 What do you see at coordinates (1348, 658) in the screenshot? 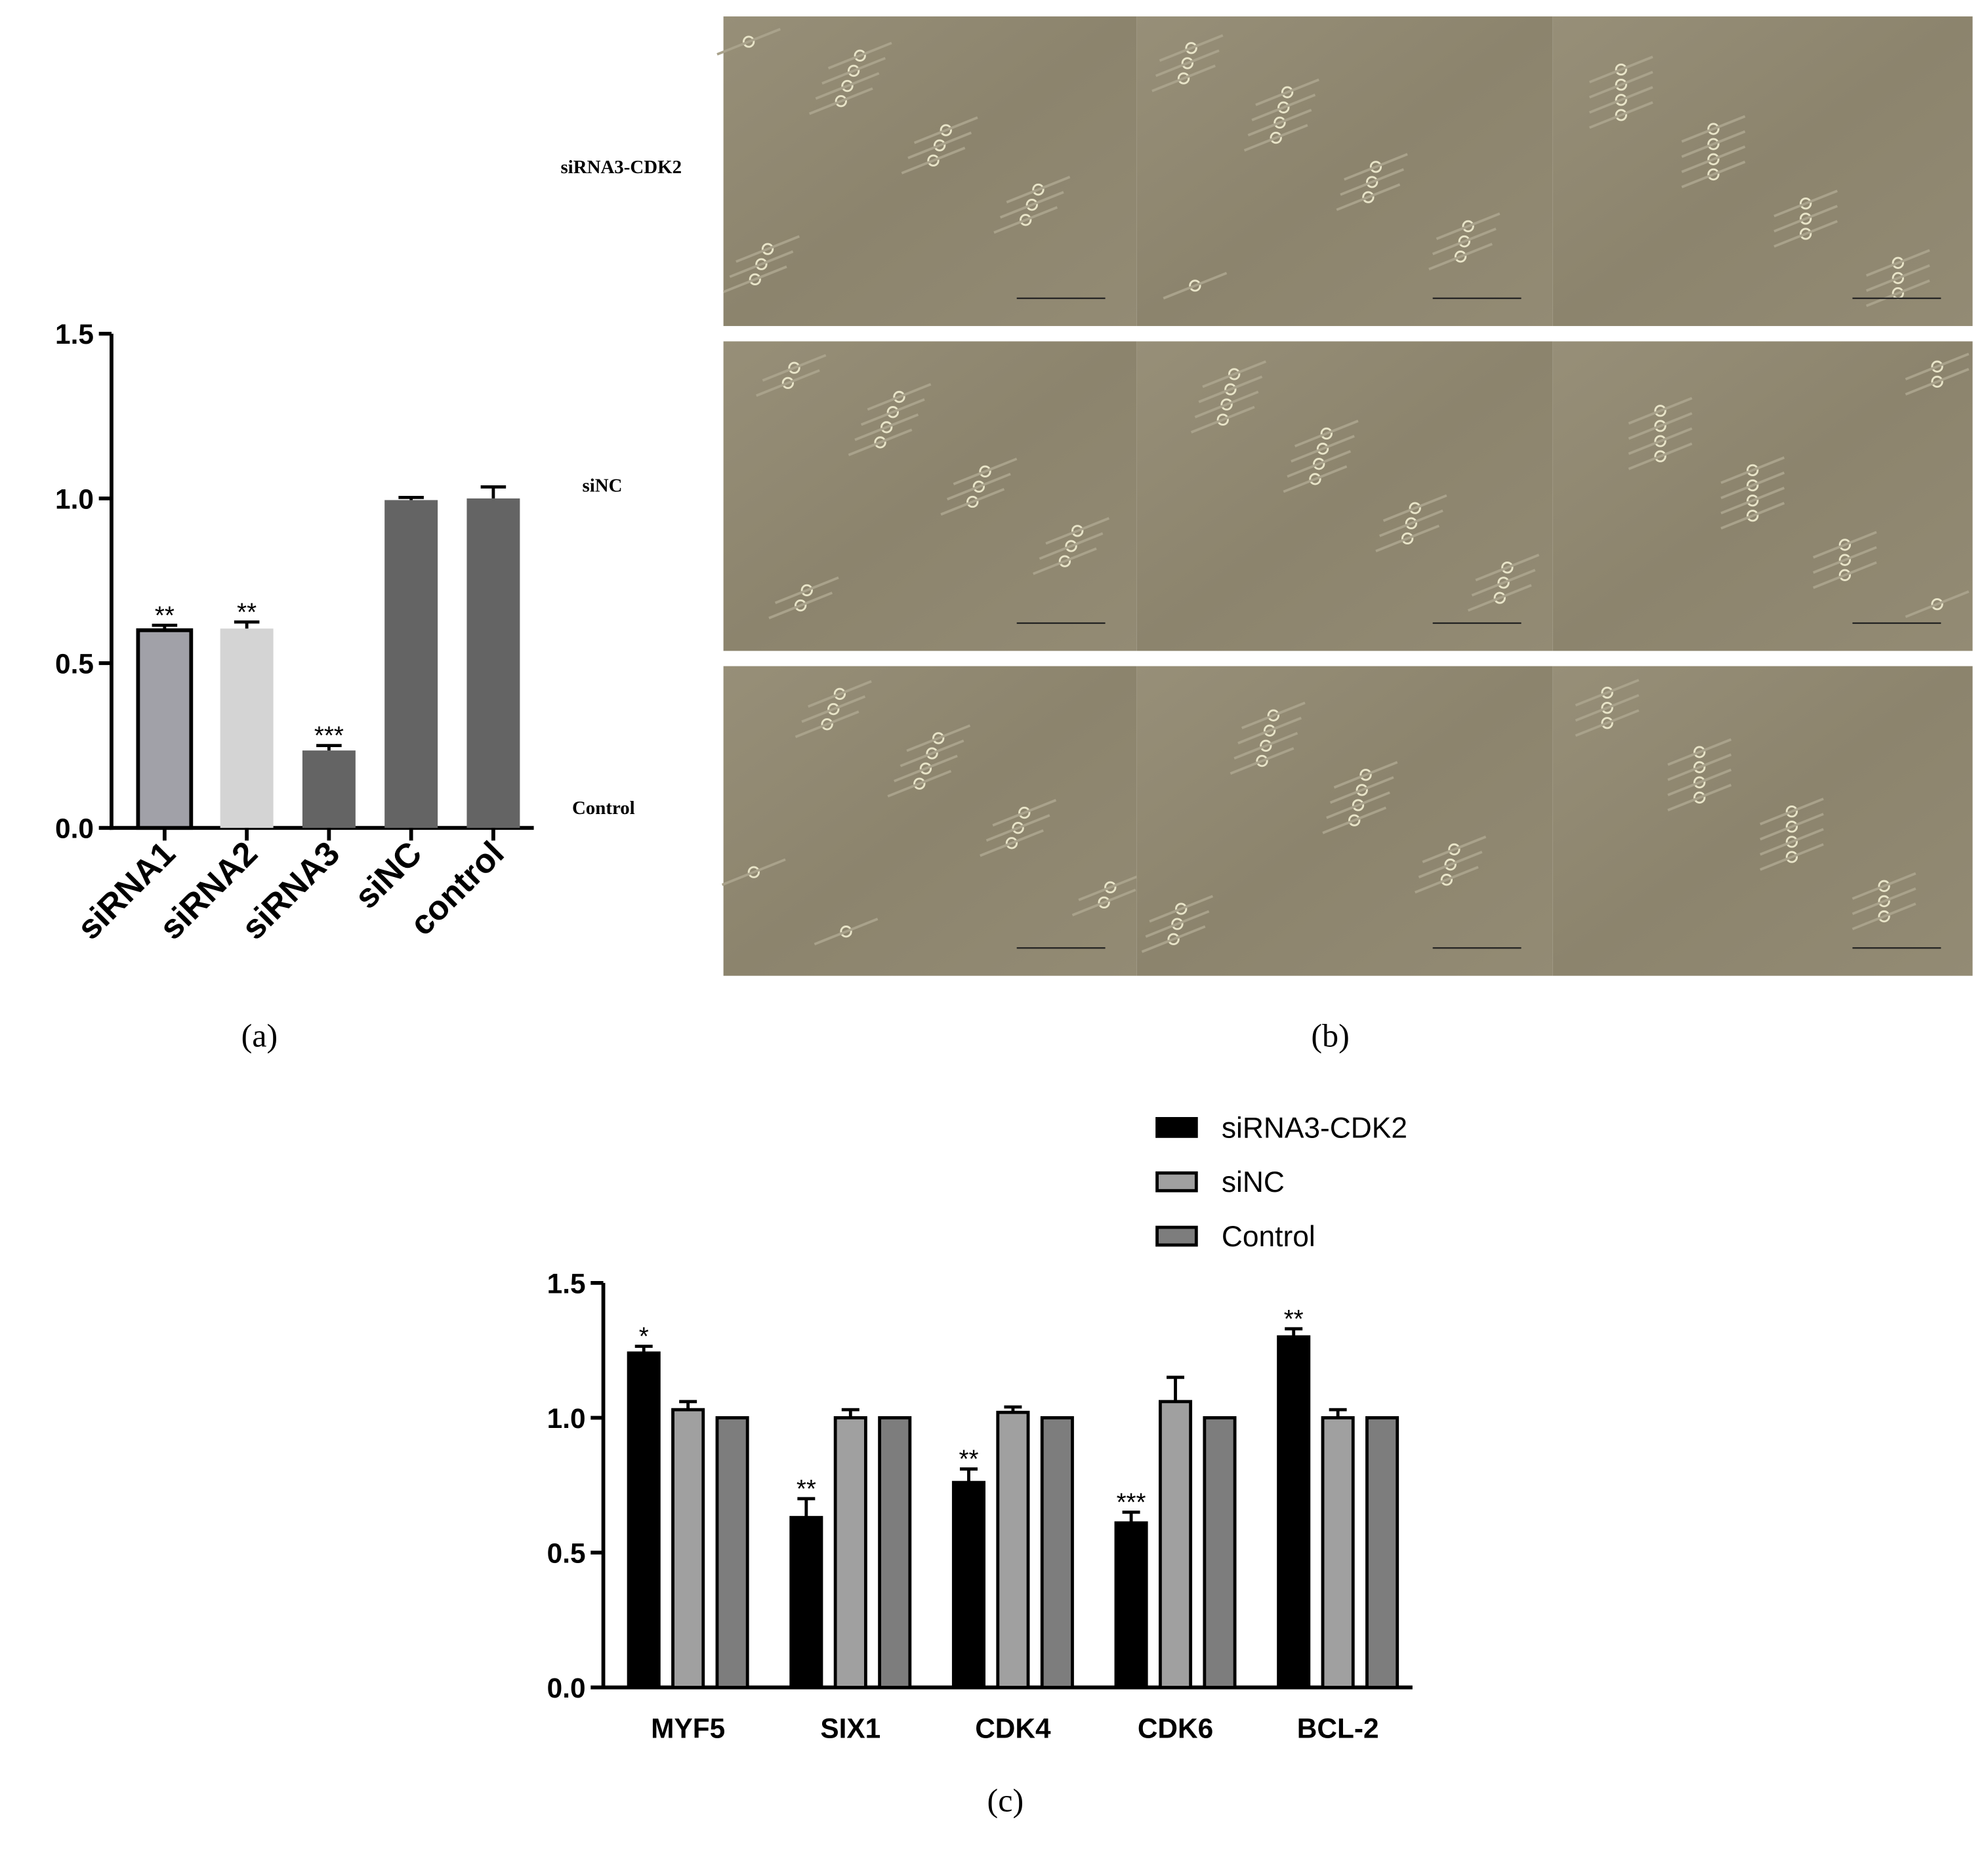
I see `divider` at bounding box center [1348, 658].